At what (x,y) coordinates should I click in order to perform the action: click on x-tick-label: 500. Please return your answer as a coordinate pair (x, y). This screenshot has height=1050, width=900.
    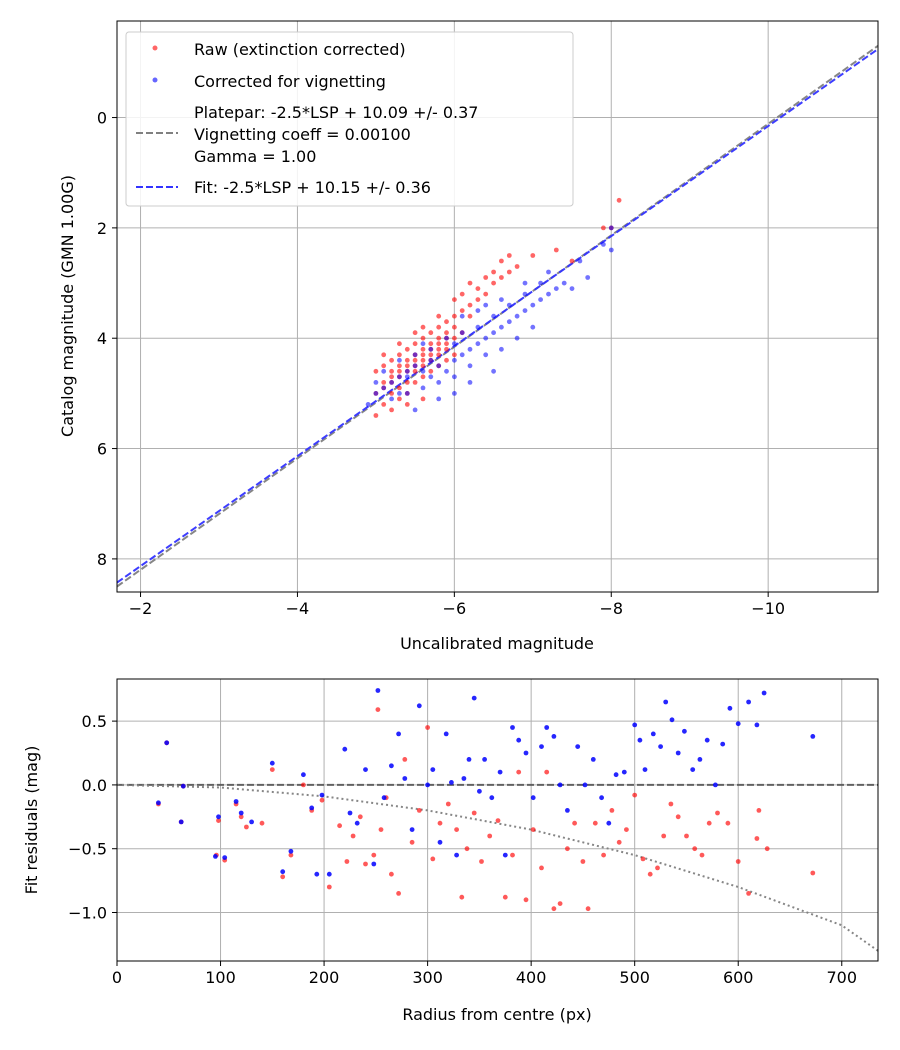
    Looking at the image, I should click on (634, 977).